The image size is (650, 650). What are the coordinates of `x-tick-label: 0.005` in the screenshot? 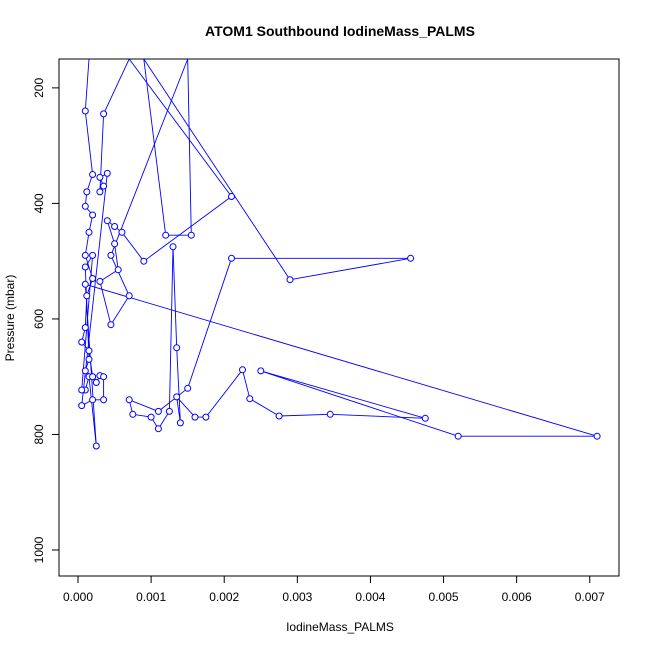 It's located at (444, 597).